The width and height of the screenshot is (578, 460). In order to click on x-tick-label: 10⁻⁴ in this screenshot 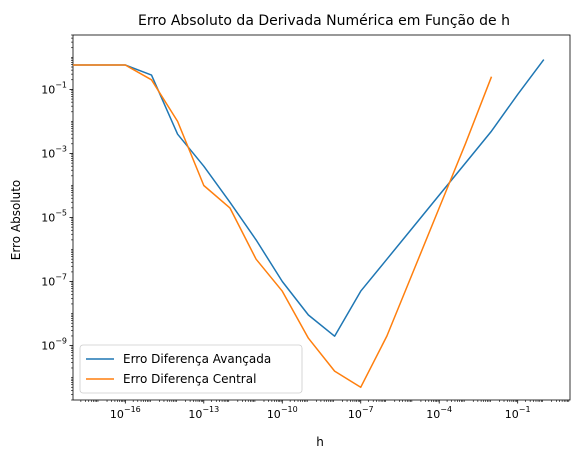, I will do `click(439, 413)`.